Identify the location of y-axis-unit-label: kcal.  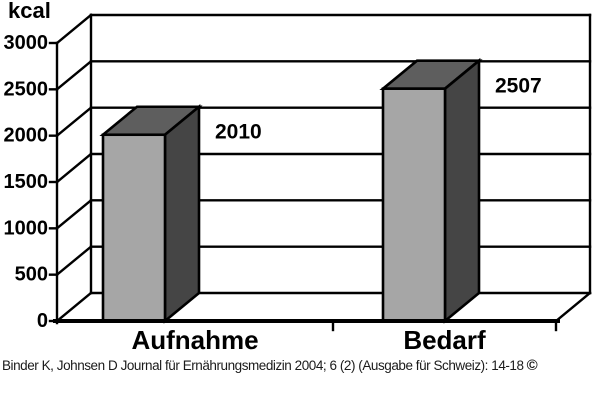
(29, 11).